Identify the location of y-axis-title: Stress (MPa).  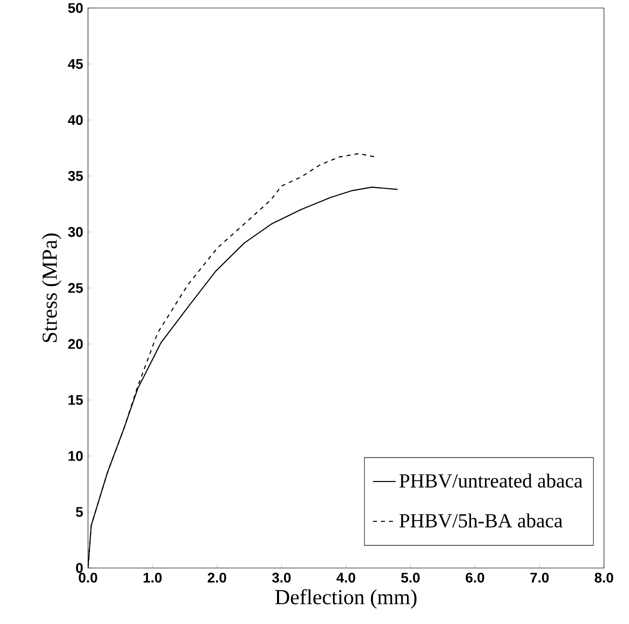
(52, 288).